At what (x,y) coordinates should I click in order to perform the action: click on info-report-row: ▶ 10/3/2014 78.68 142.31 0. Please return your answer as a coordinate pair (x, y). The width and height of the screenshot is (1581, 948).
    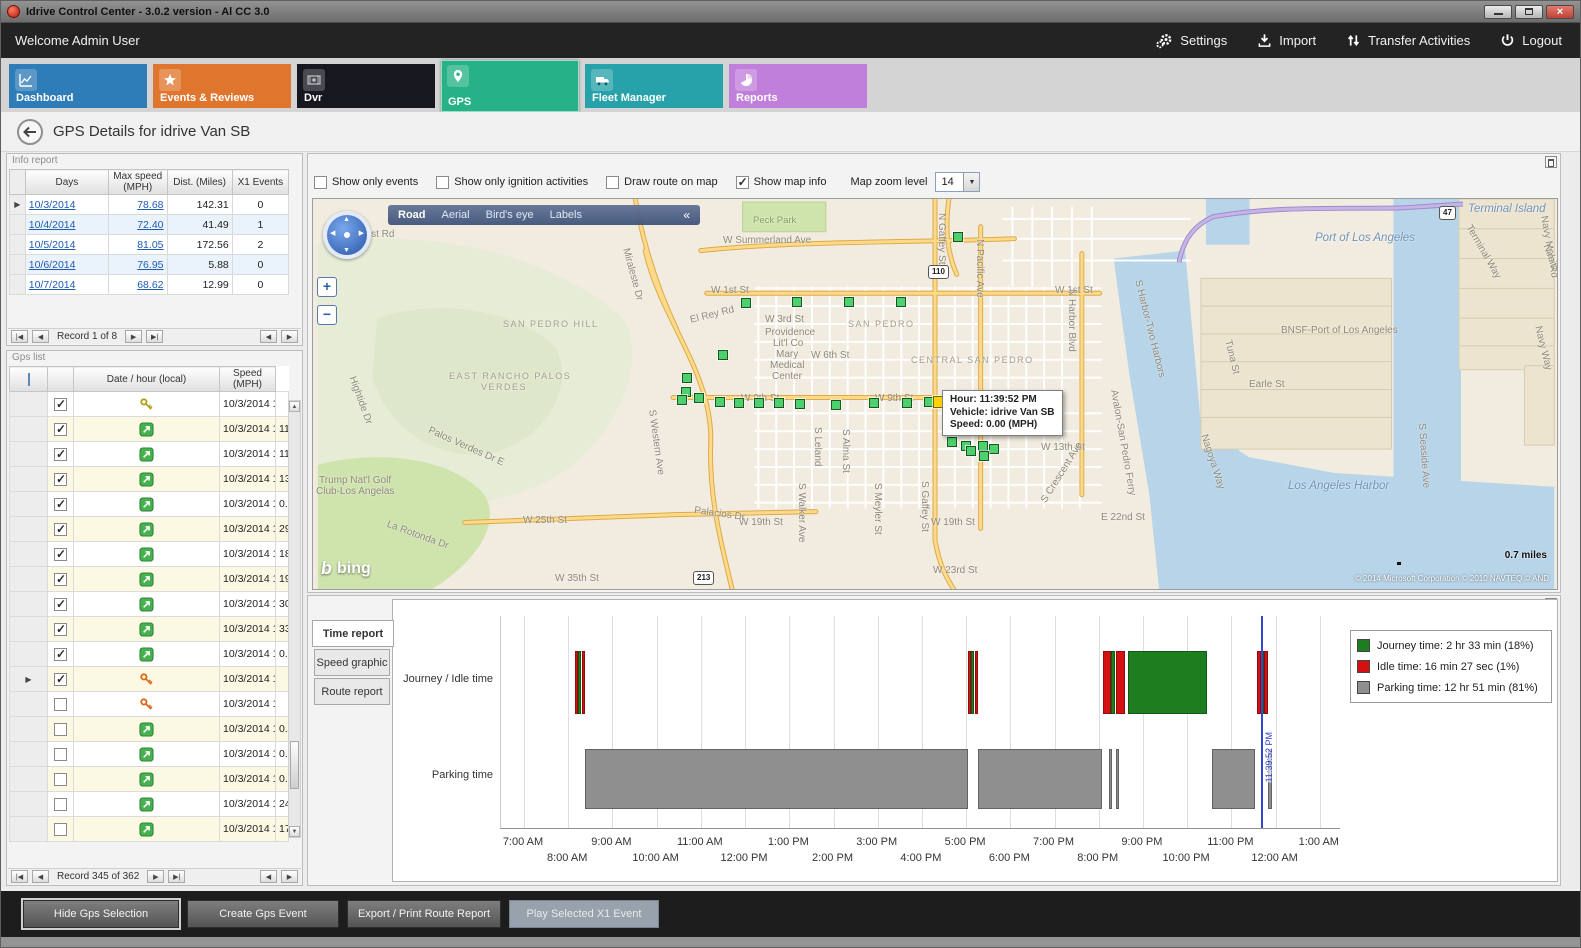
    Looking at the image, I should click on (149, 204).